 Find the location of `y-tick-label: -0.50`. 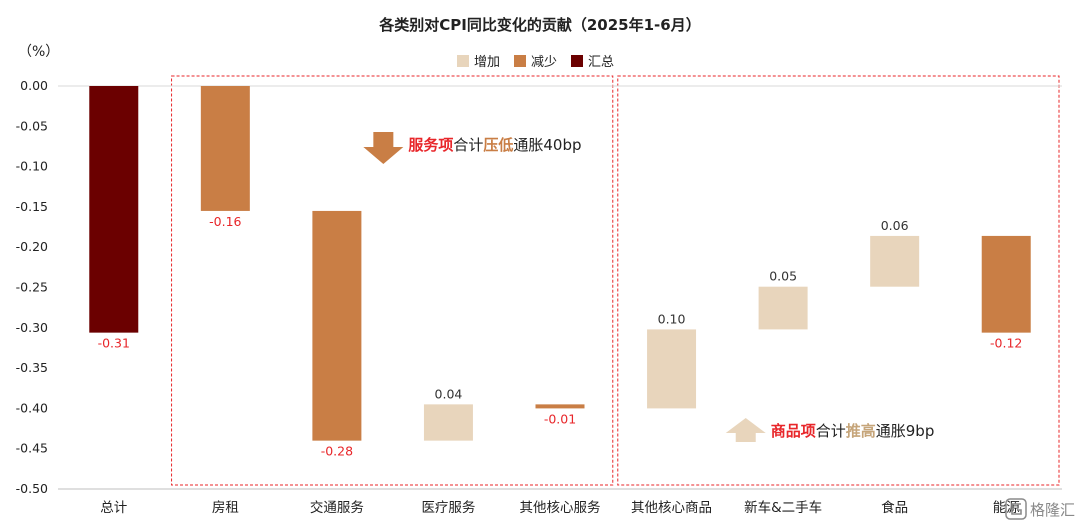

y-tick-label: -0.50 is located at coordinates (32, 488).